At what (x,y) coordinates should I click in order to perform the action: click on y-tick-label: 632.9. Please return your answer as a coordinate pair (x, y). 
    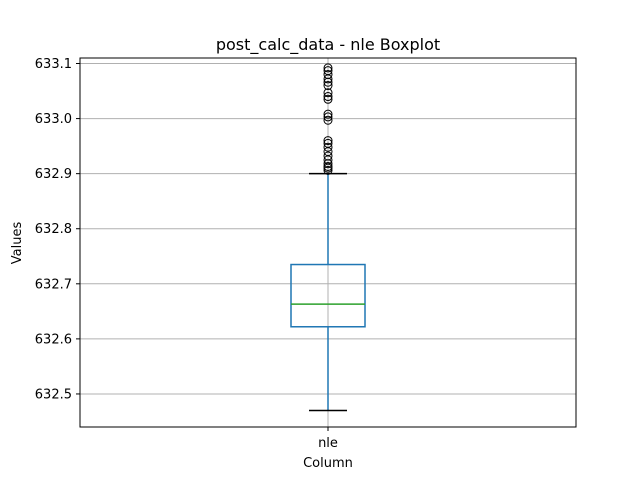
    Looking at the image, I should click on (53, 174).